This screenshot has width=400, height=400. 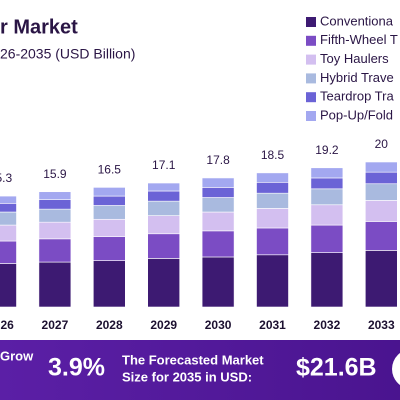 What do you see at coordinates (193, 359) in the screenshot?
I see `forecast-label: The Forecasted Market` at bounding box center [193, 359].